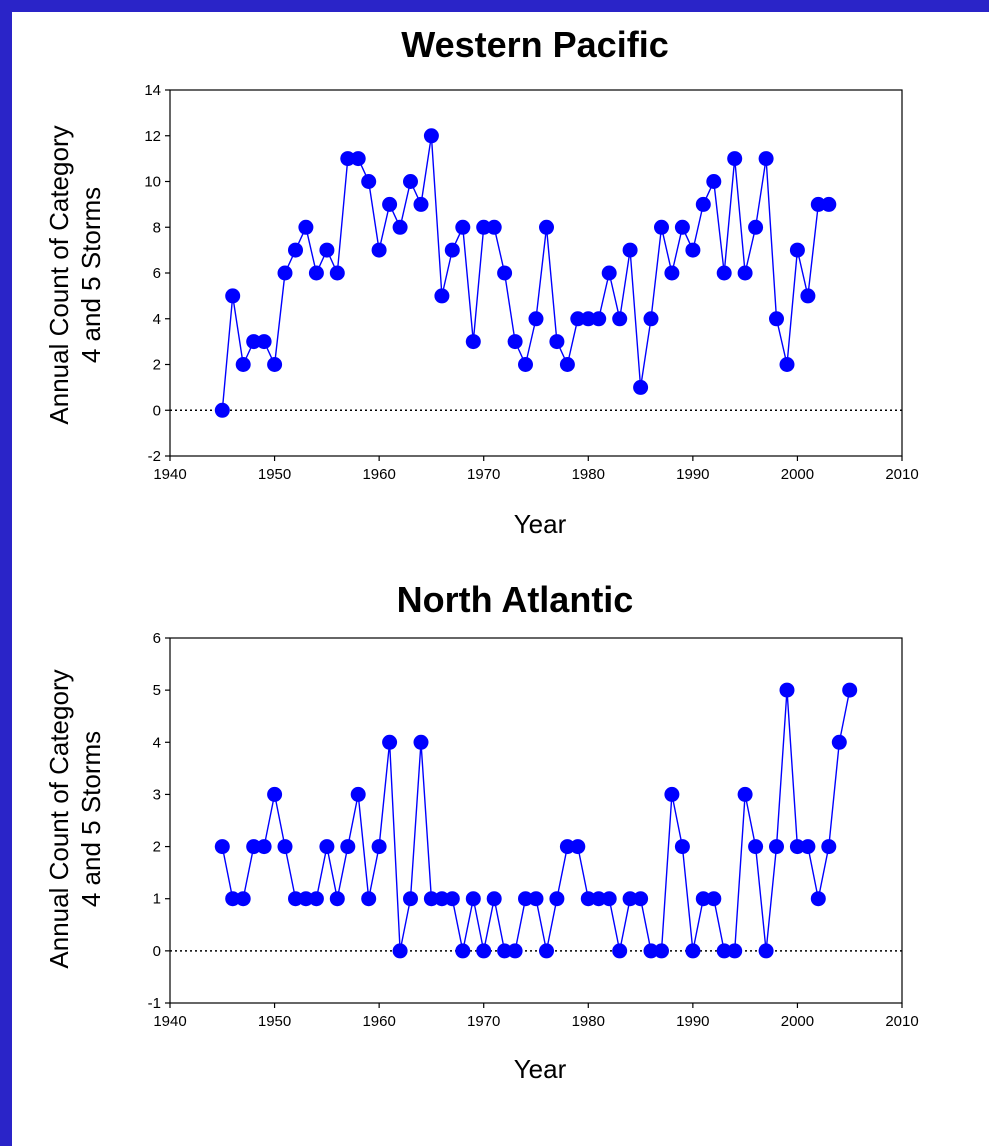 Image resolution: width=989 pixels, height=1146 pixels. I want to click on y-tick-label: 3, so click(157, 794).